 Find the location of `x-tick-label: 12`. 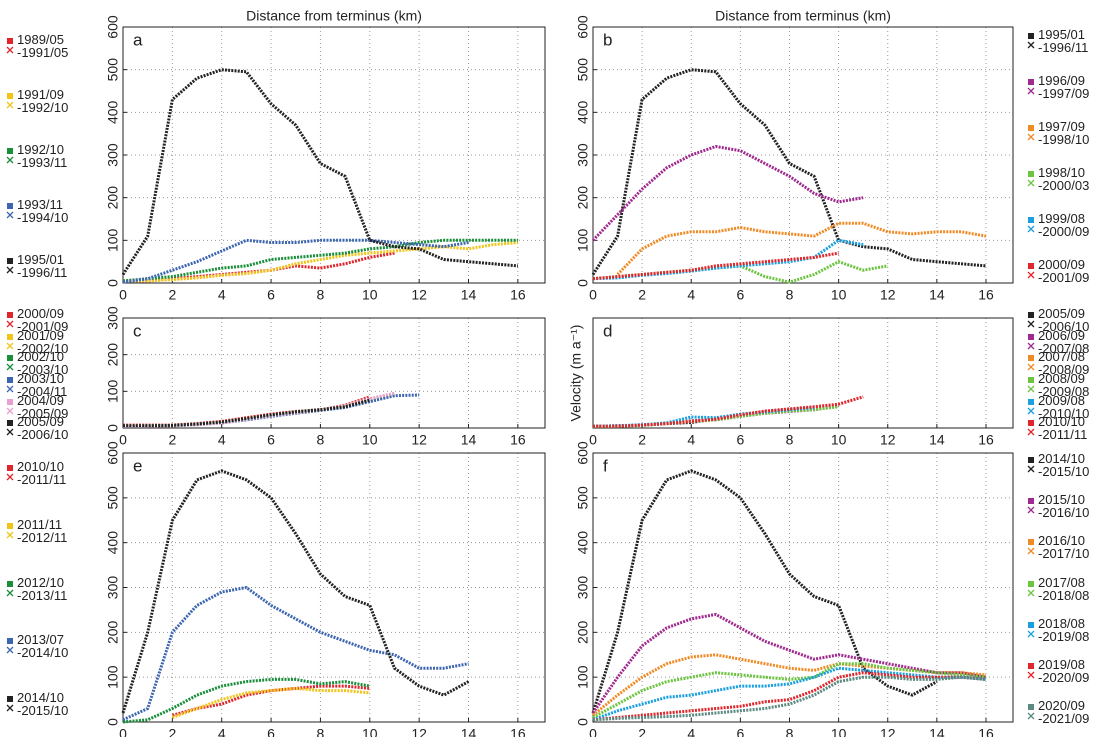

x-tick-label: 12 is located at coordinates (888, 731).